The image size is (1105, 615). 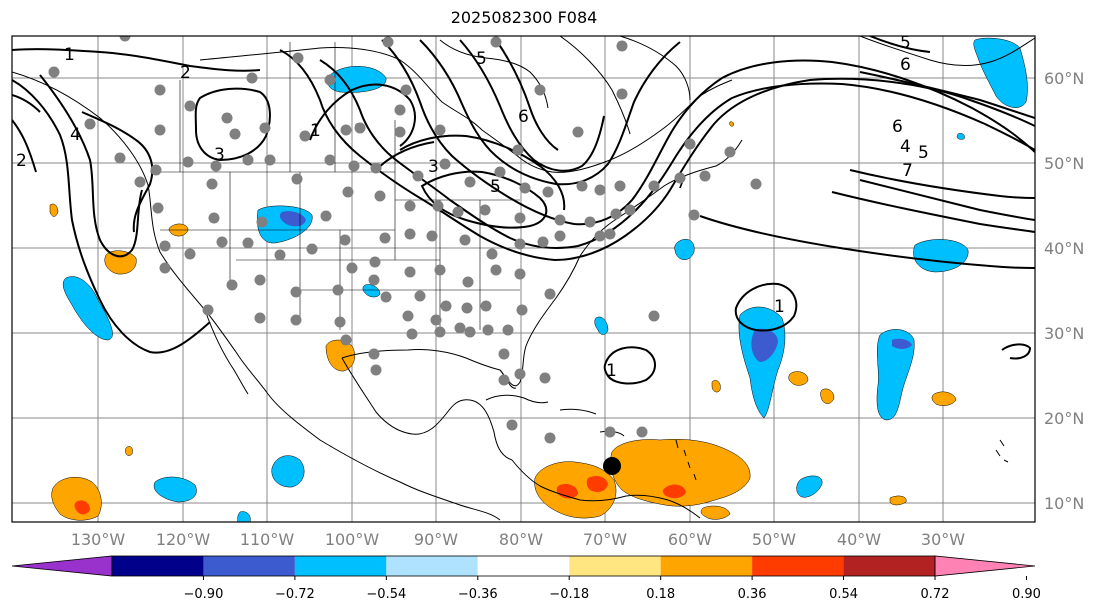 I want to click on lat-tick-label: 10°N, so click(x=1064, y=503).